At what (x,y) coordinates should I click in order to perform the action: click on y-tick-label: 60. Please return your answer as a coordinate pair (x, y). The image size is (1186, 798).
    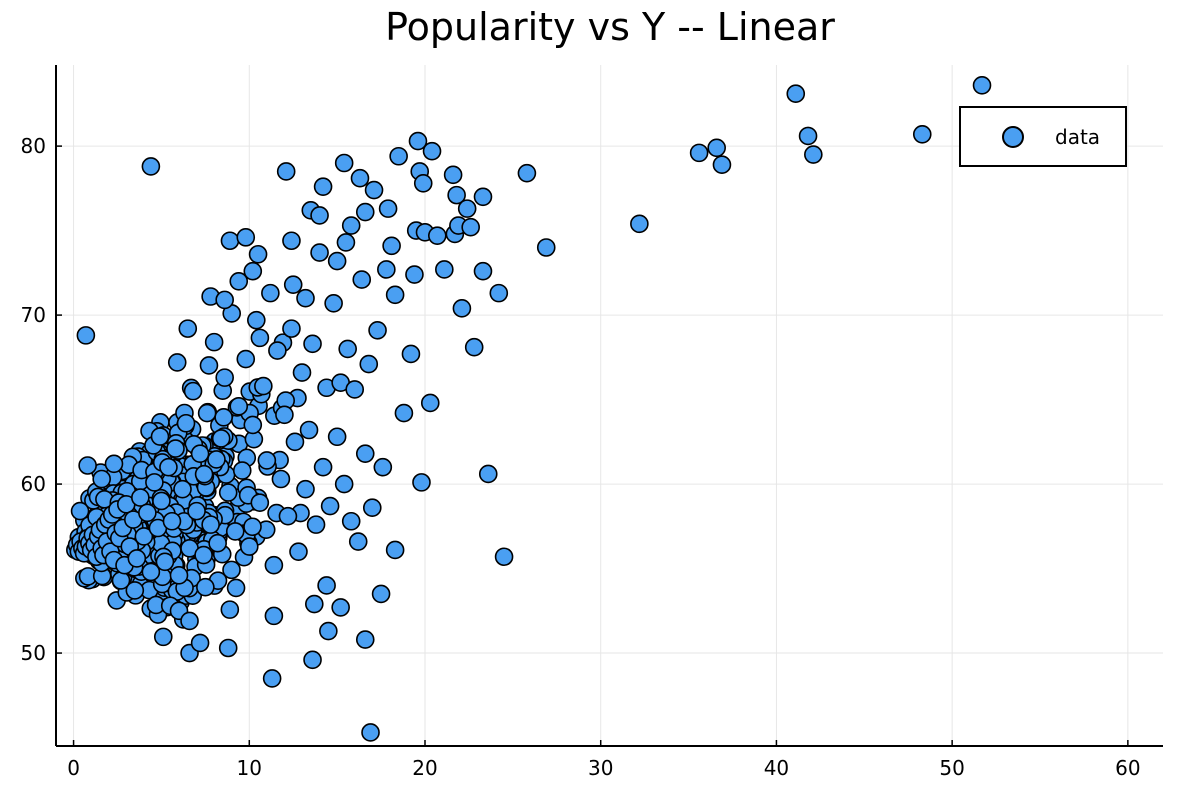
    Looking at the image, I should click on (33, 484).